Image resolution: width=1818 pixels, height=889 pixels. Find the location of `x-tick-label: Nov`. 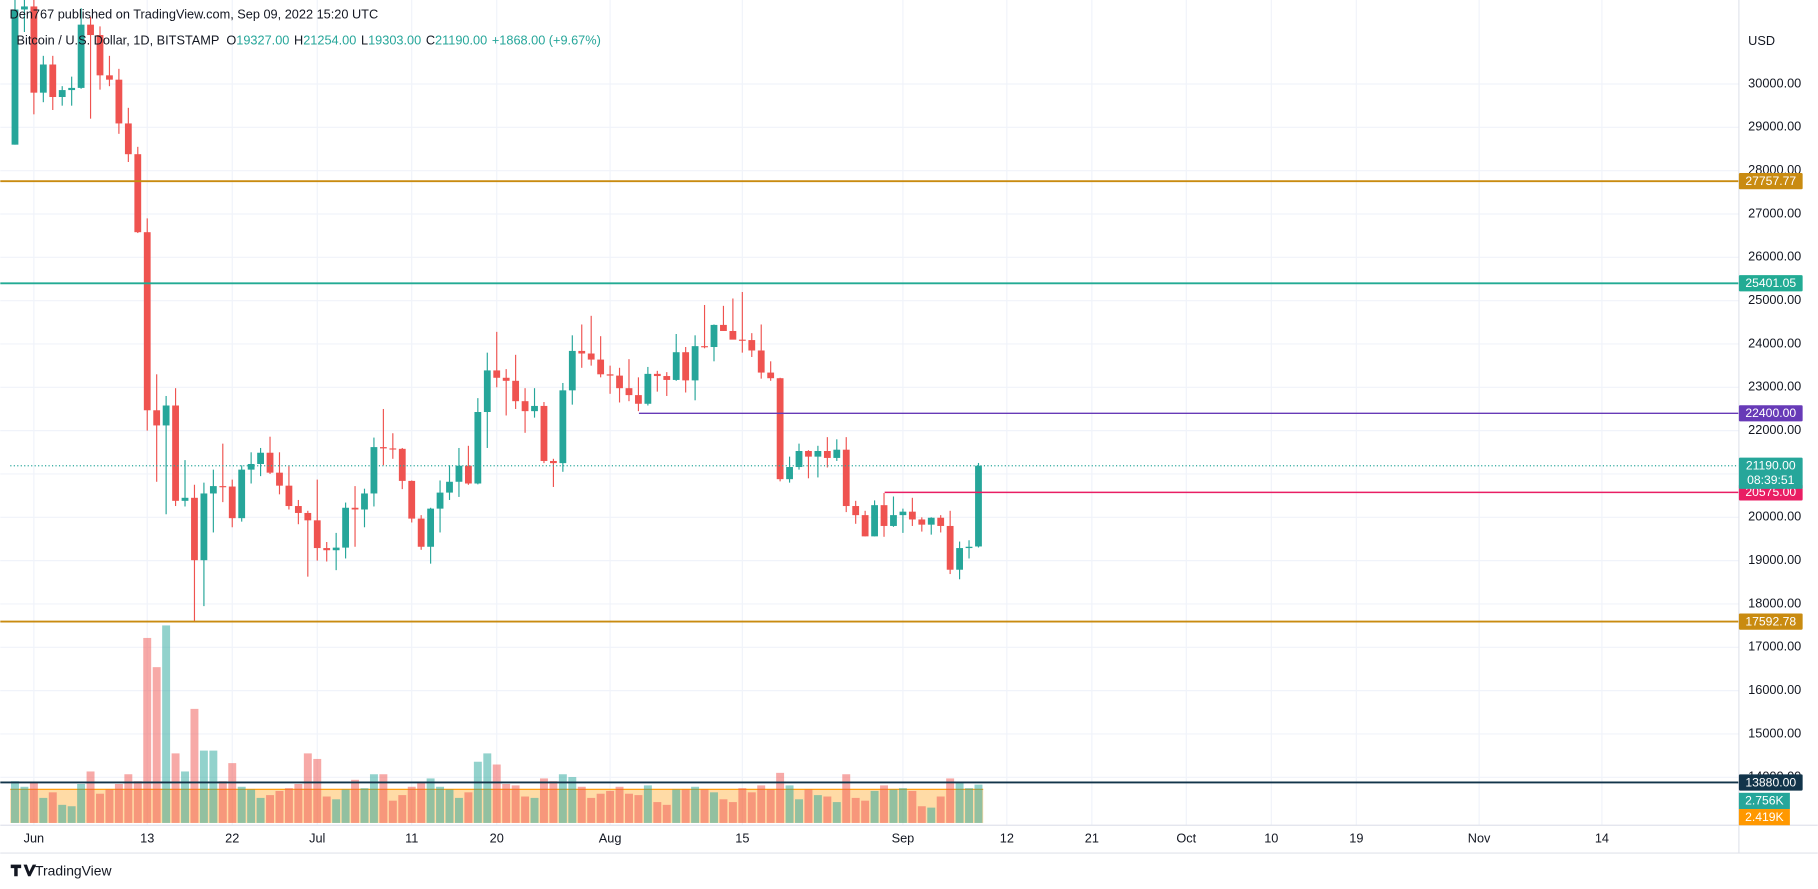

x-tick-label: Nov is located at coordinates (1479, 838).